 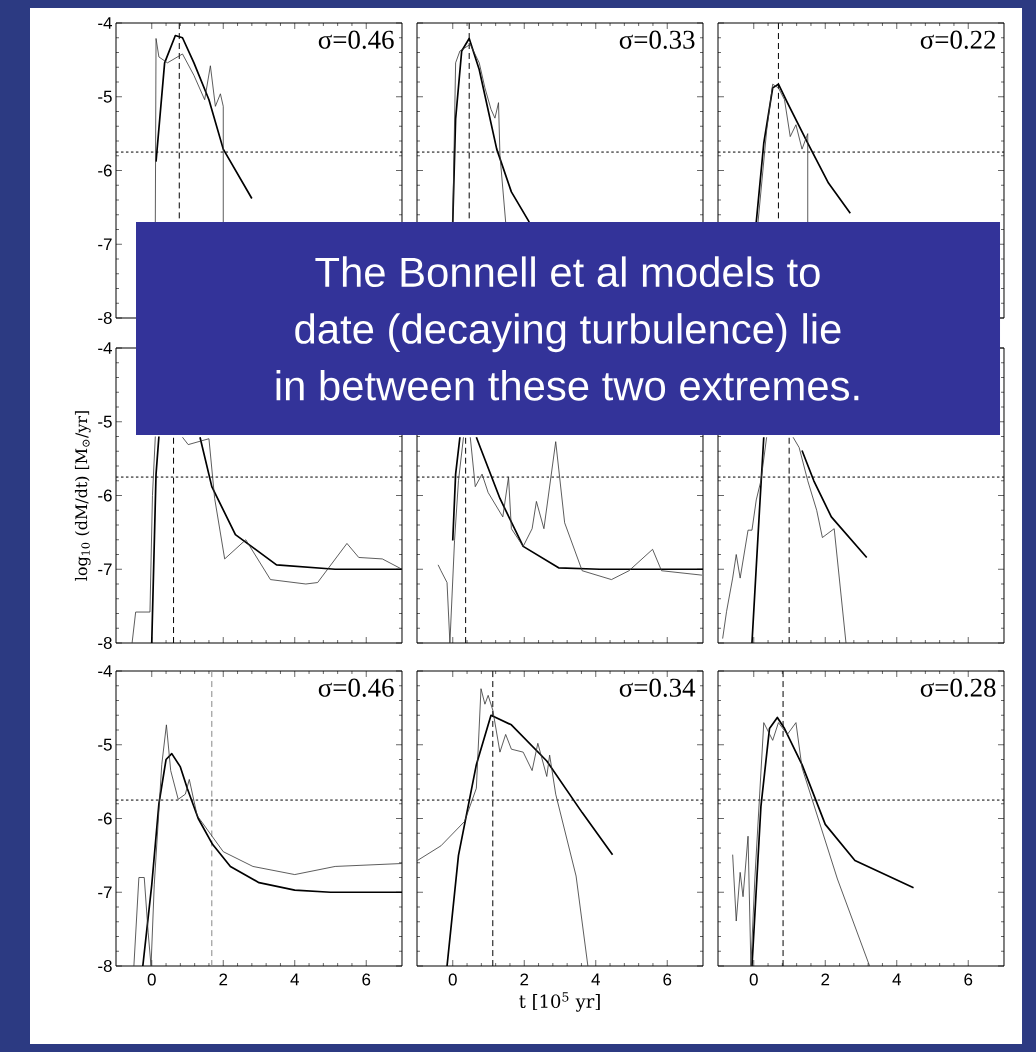 What do you see at coordinates (657, 39) in the screenshot?
I see `annotation: σ=0.33` at bounding box center [657, 39].